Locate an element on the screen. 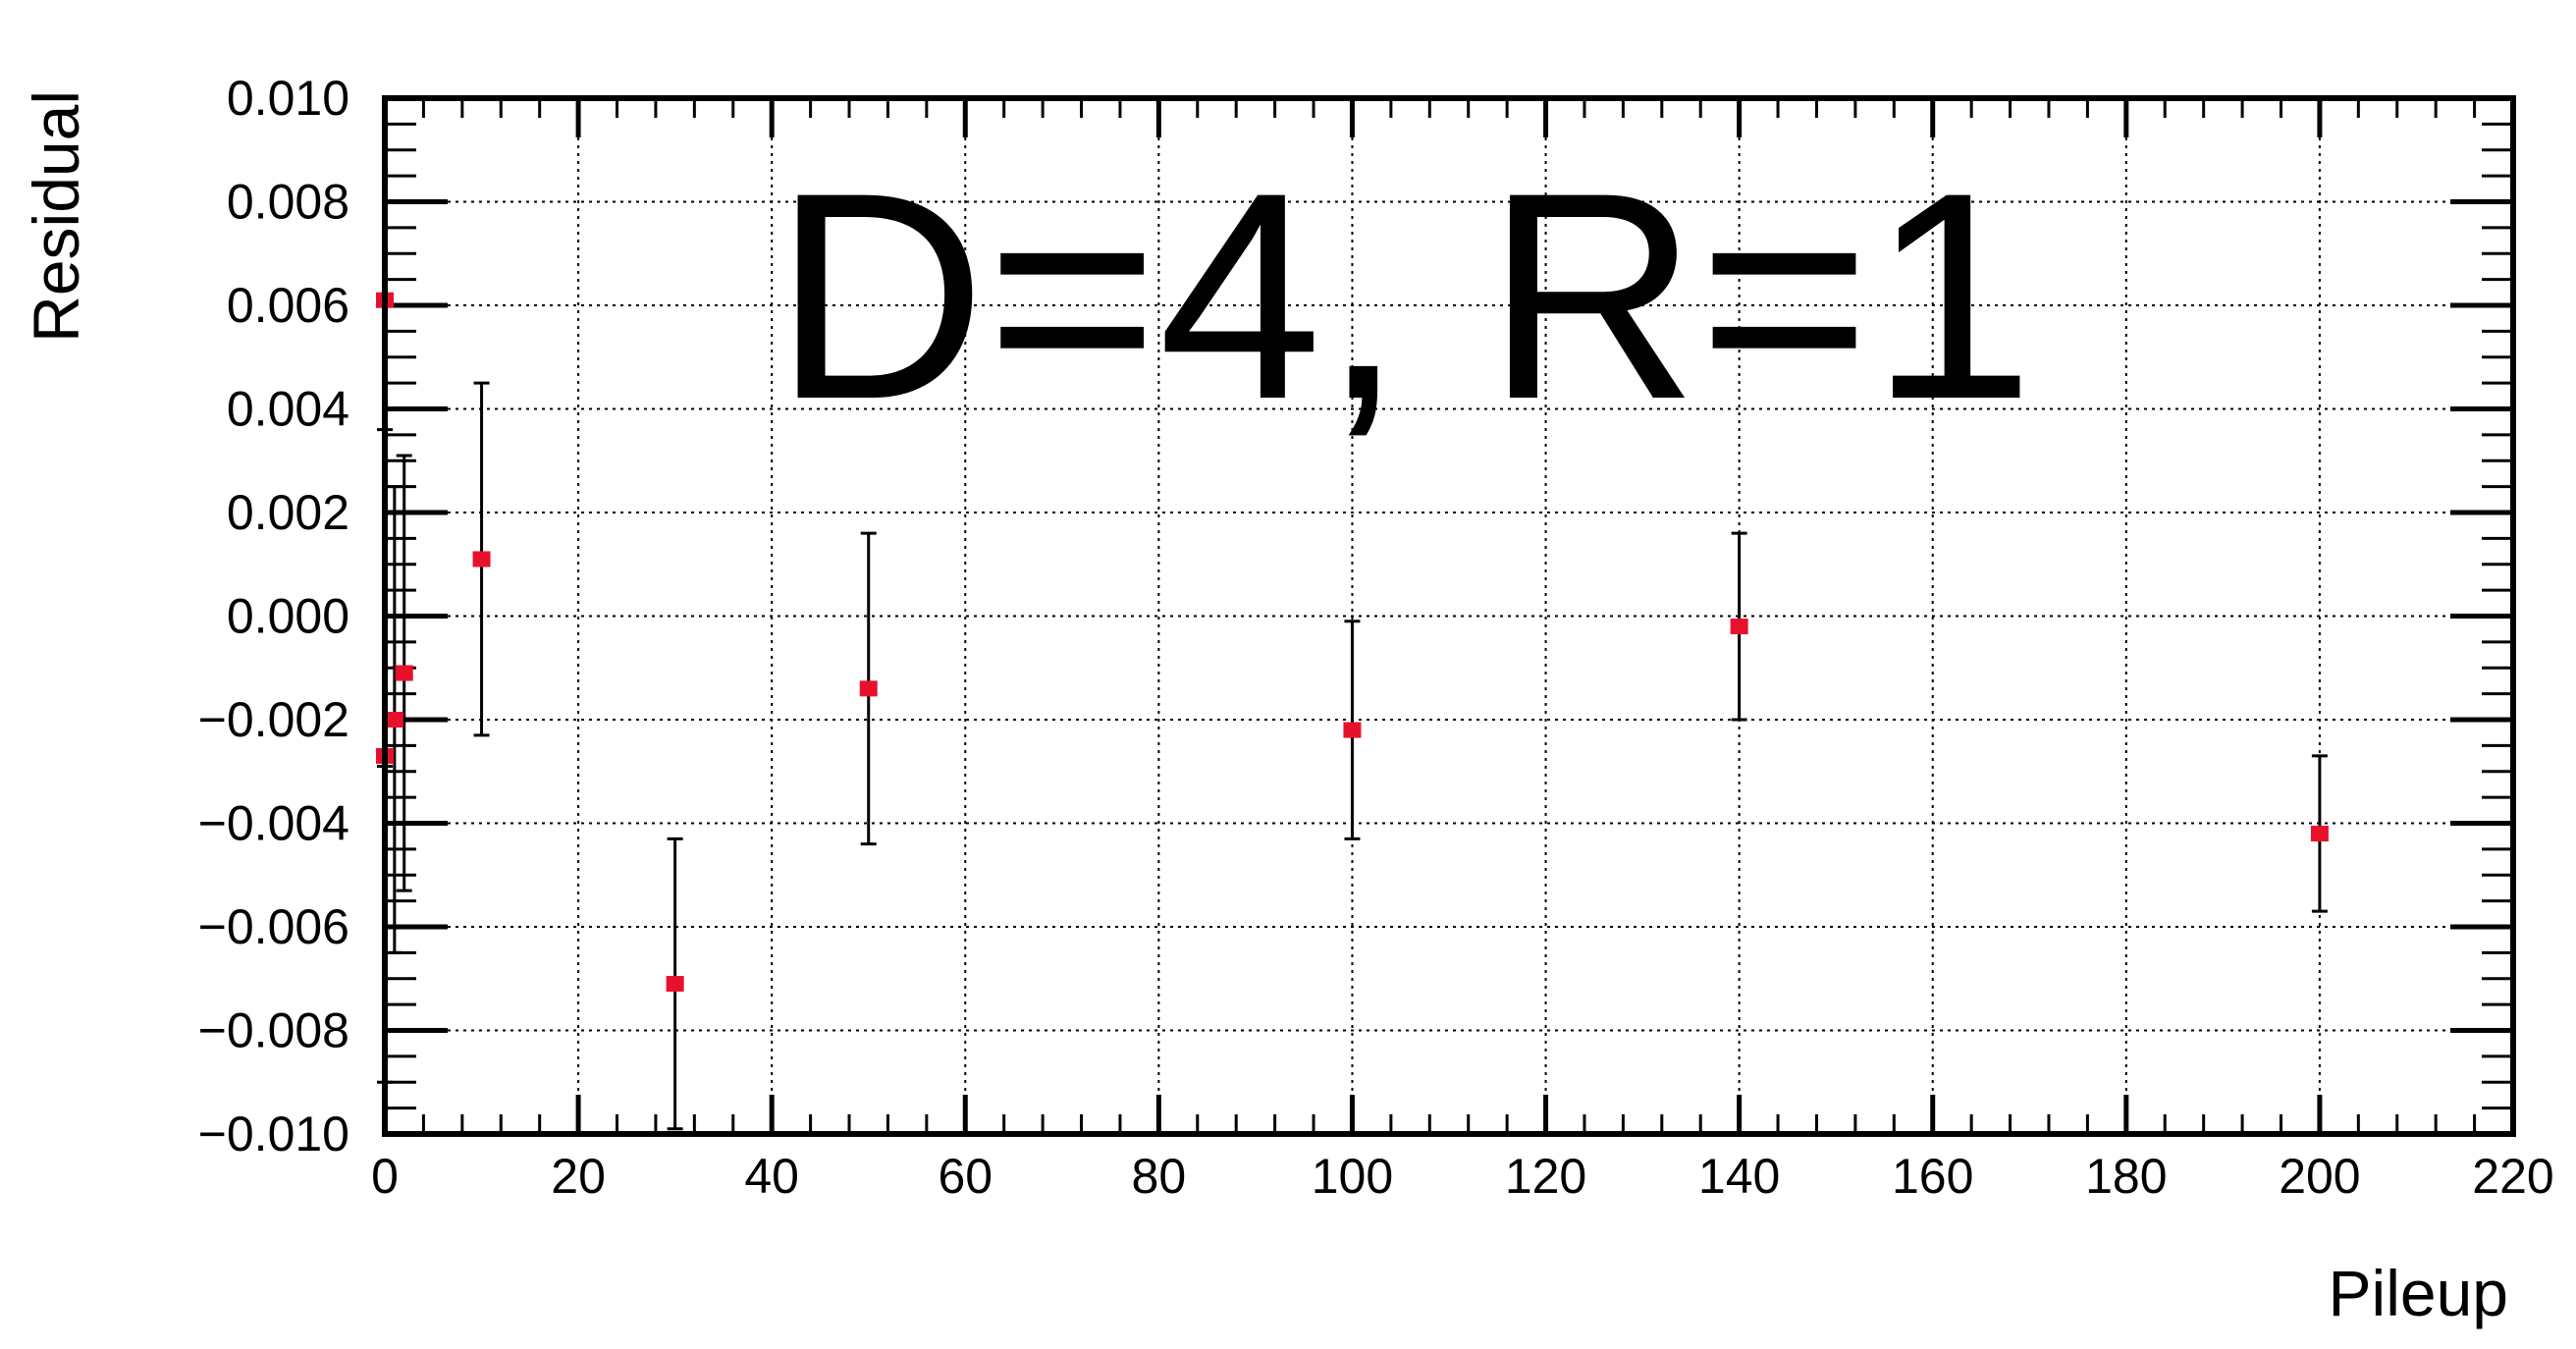  x-tick-label: 20 is located at coordinates (578, 1176).